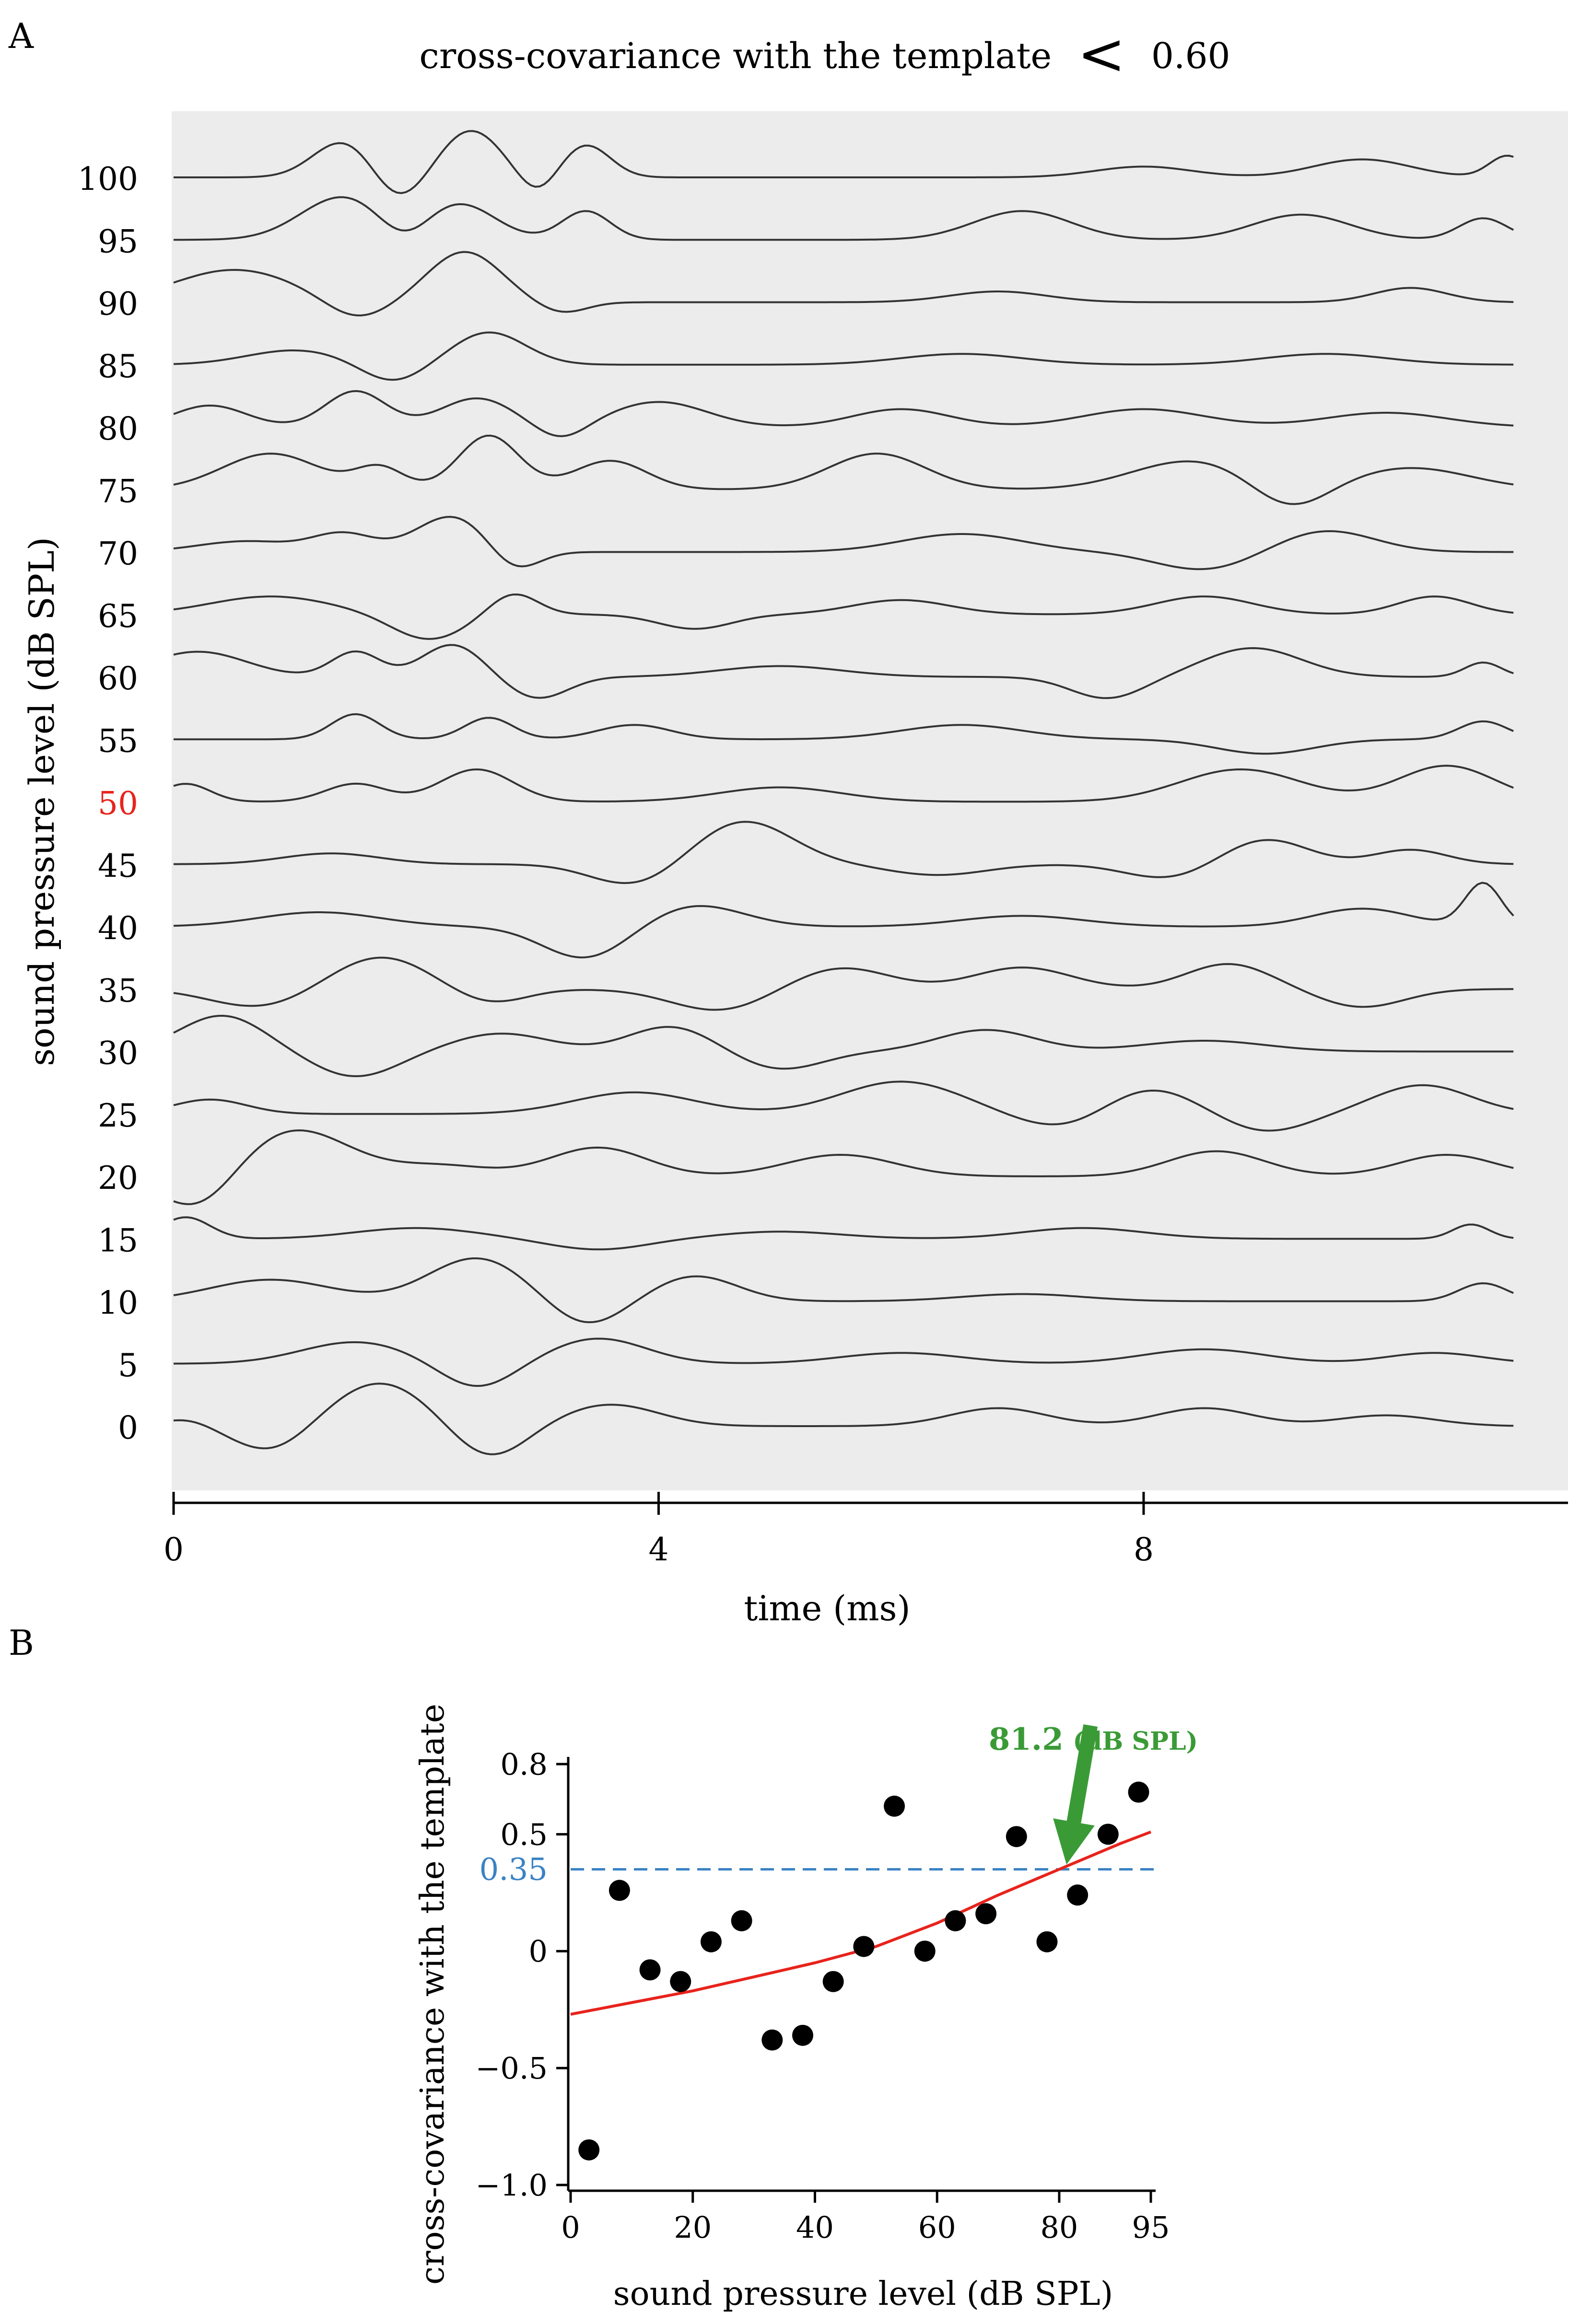 The height and width of the screenshot is (2324, 1580). I want to click on level-label-30: 30, so click(118, 1053).